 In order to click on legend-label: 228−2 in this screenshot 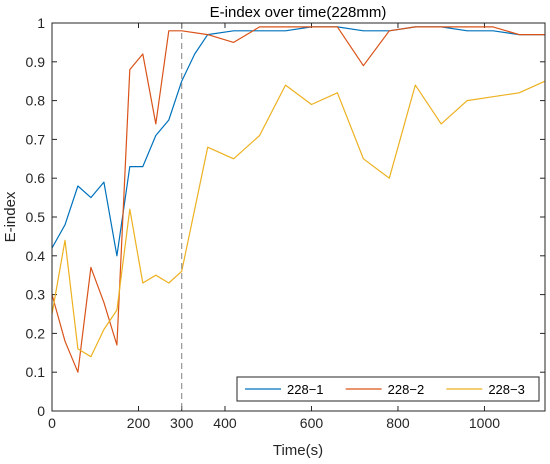, I will do `click(406, 389)`.